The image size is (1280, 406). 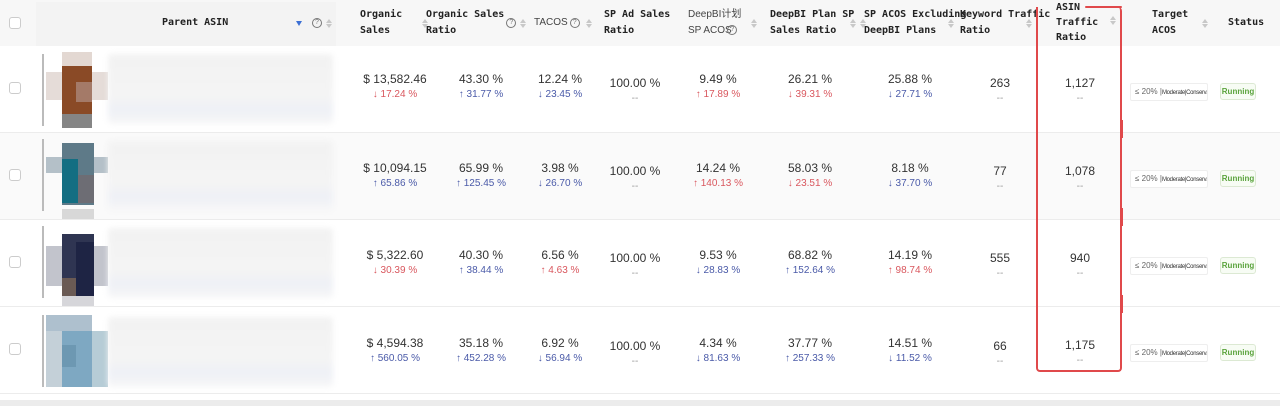 What do you see at coordinates (481, 350) in the screenshot?
I see `organic-sales-ratio-cell: 35.18 % ↑ 452.28 %` at bounding box center [481, 350].